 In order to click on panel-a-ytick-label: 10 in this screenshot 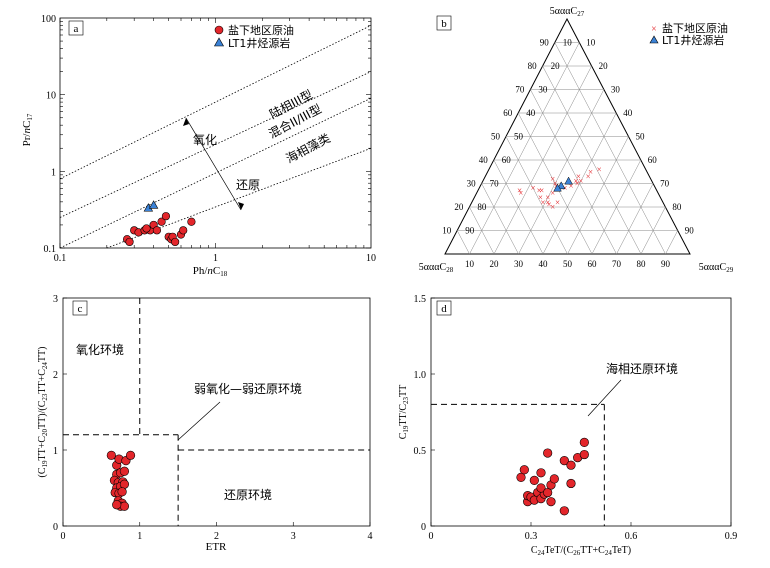, I will do `click(51, 96)`.